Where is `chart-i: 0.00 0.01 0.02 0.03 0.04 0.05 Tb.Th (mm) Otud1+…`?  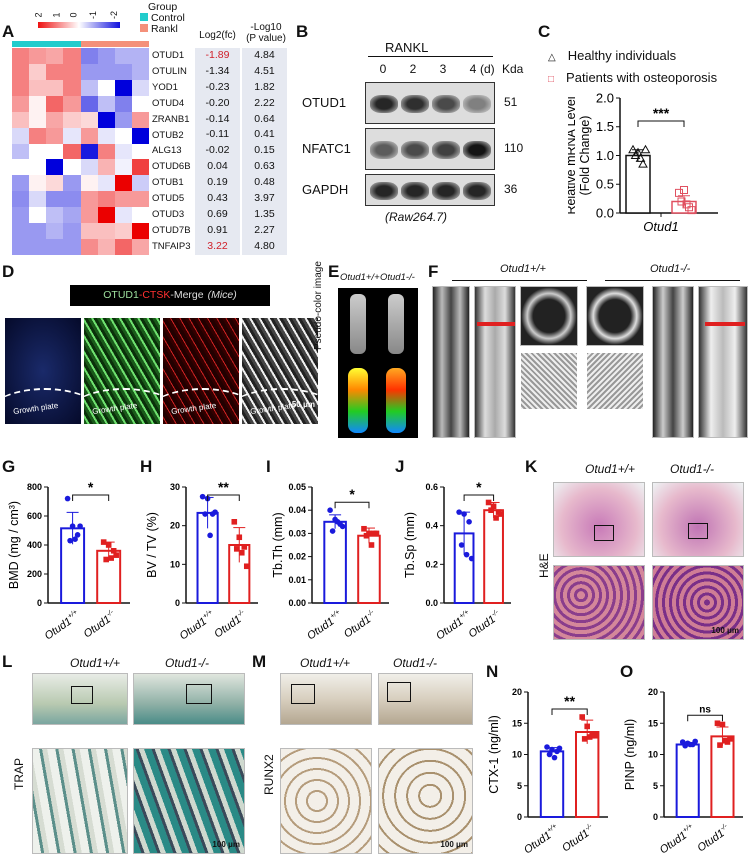 chart-i: 0.00 0.01 0.02 0.03 0.04 0.05 Tb.Th (mm) Otud1+… is located at coordinates (330, 562).